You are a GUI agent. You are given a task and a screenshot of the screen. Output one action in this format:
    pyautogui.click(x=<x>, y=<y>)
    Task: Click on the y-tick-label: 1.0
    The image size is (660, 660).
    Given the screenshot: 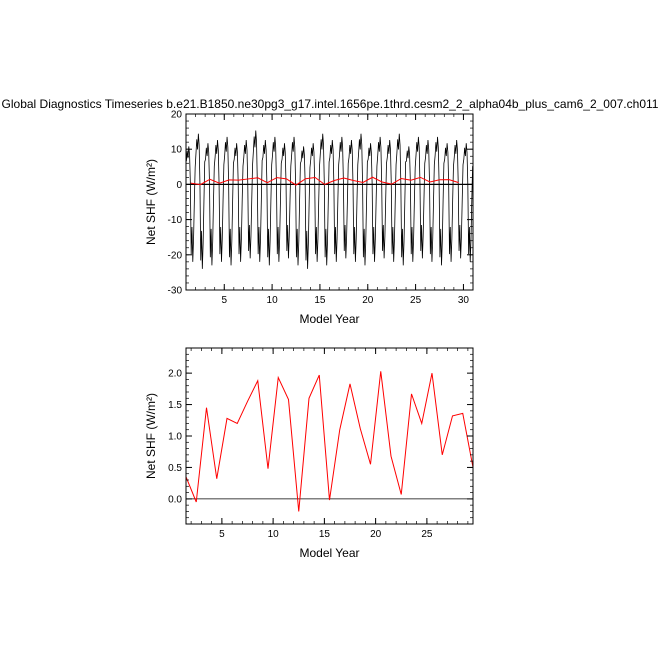 What is the action you would take?
    pyautogui.click(x=175, y=437)
    